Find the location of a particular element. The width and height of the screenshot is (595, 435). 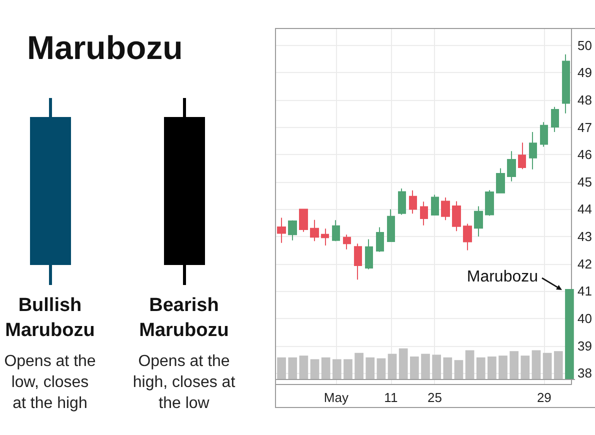

annotation: Marubozu is located at coordinates (502, 277).